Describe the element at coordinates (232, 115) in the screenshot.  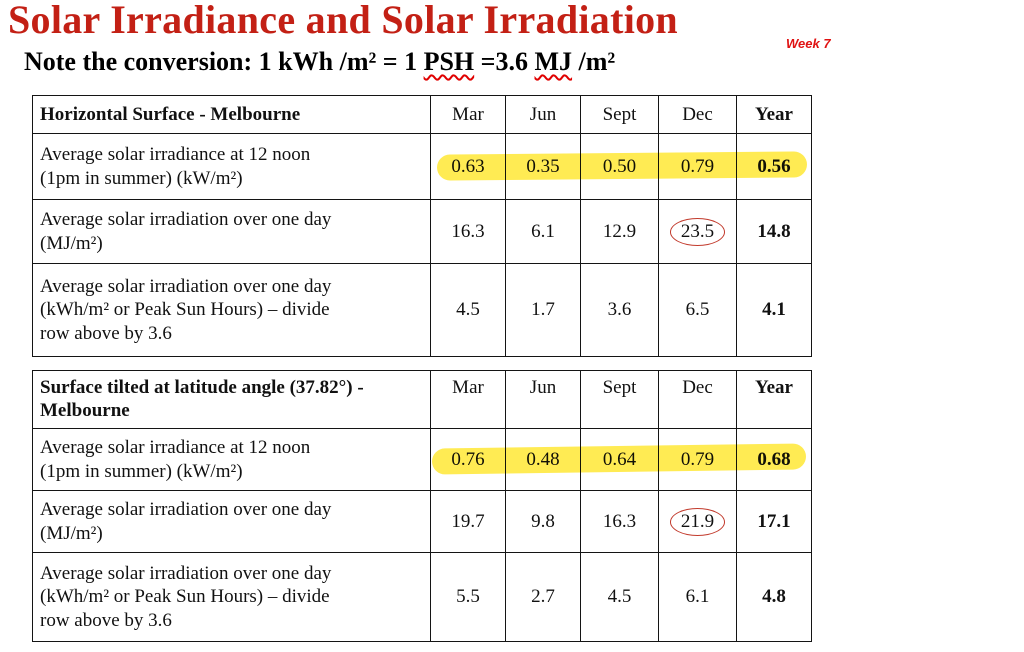
I see `table1-title: Horizontal Surface - Melbourne` at that location.